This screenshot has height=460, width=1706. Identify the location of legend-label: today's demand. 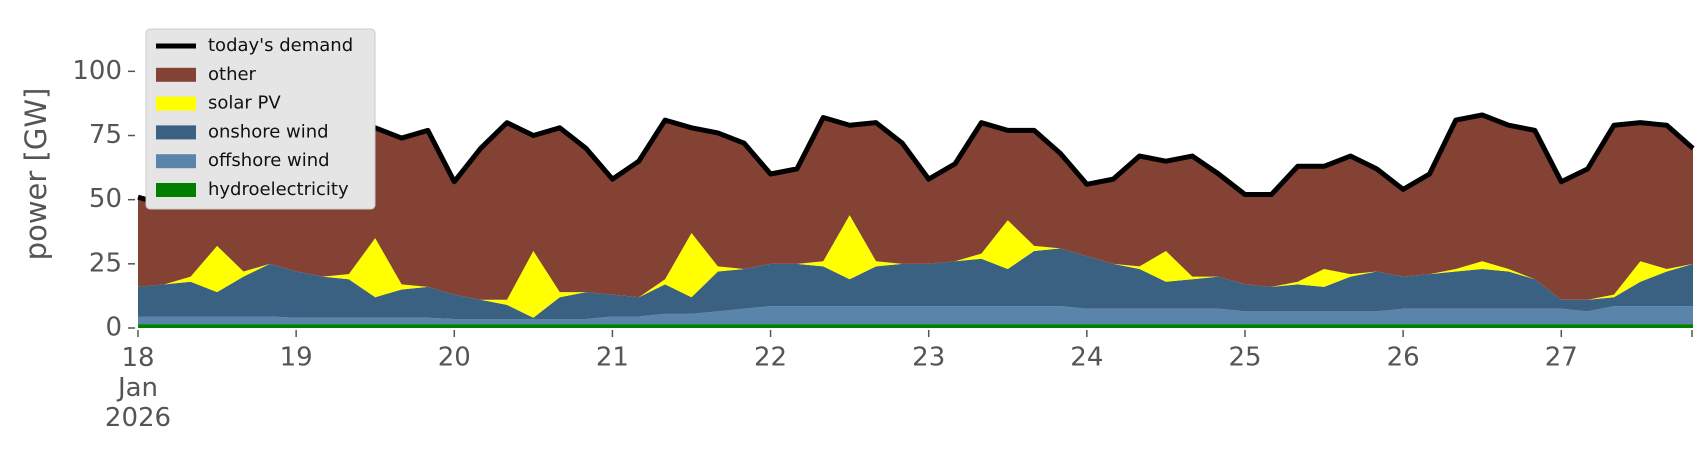
(280, 45).